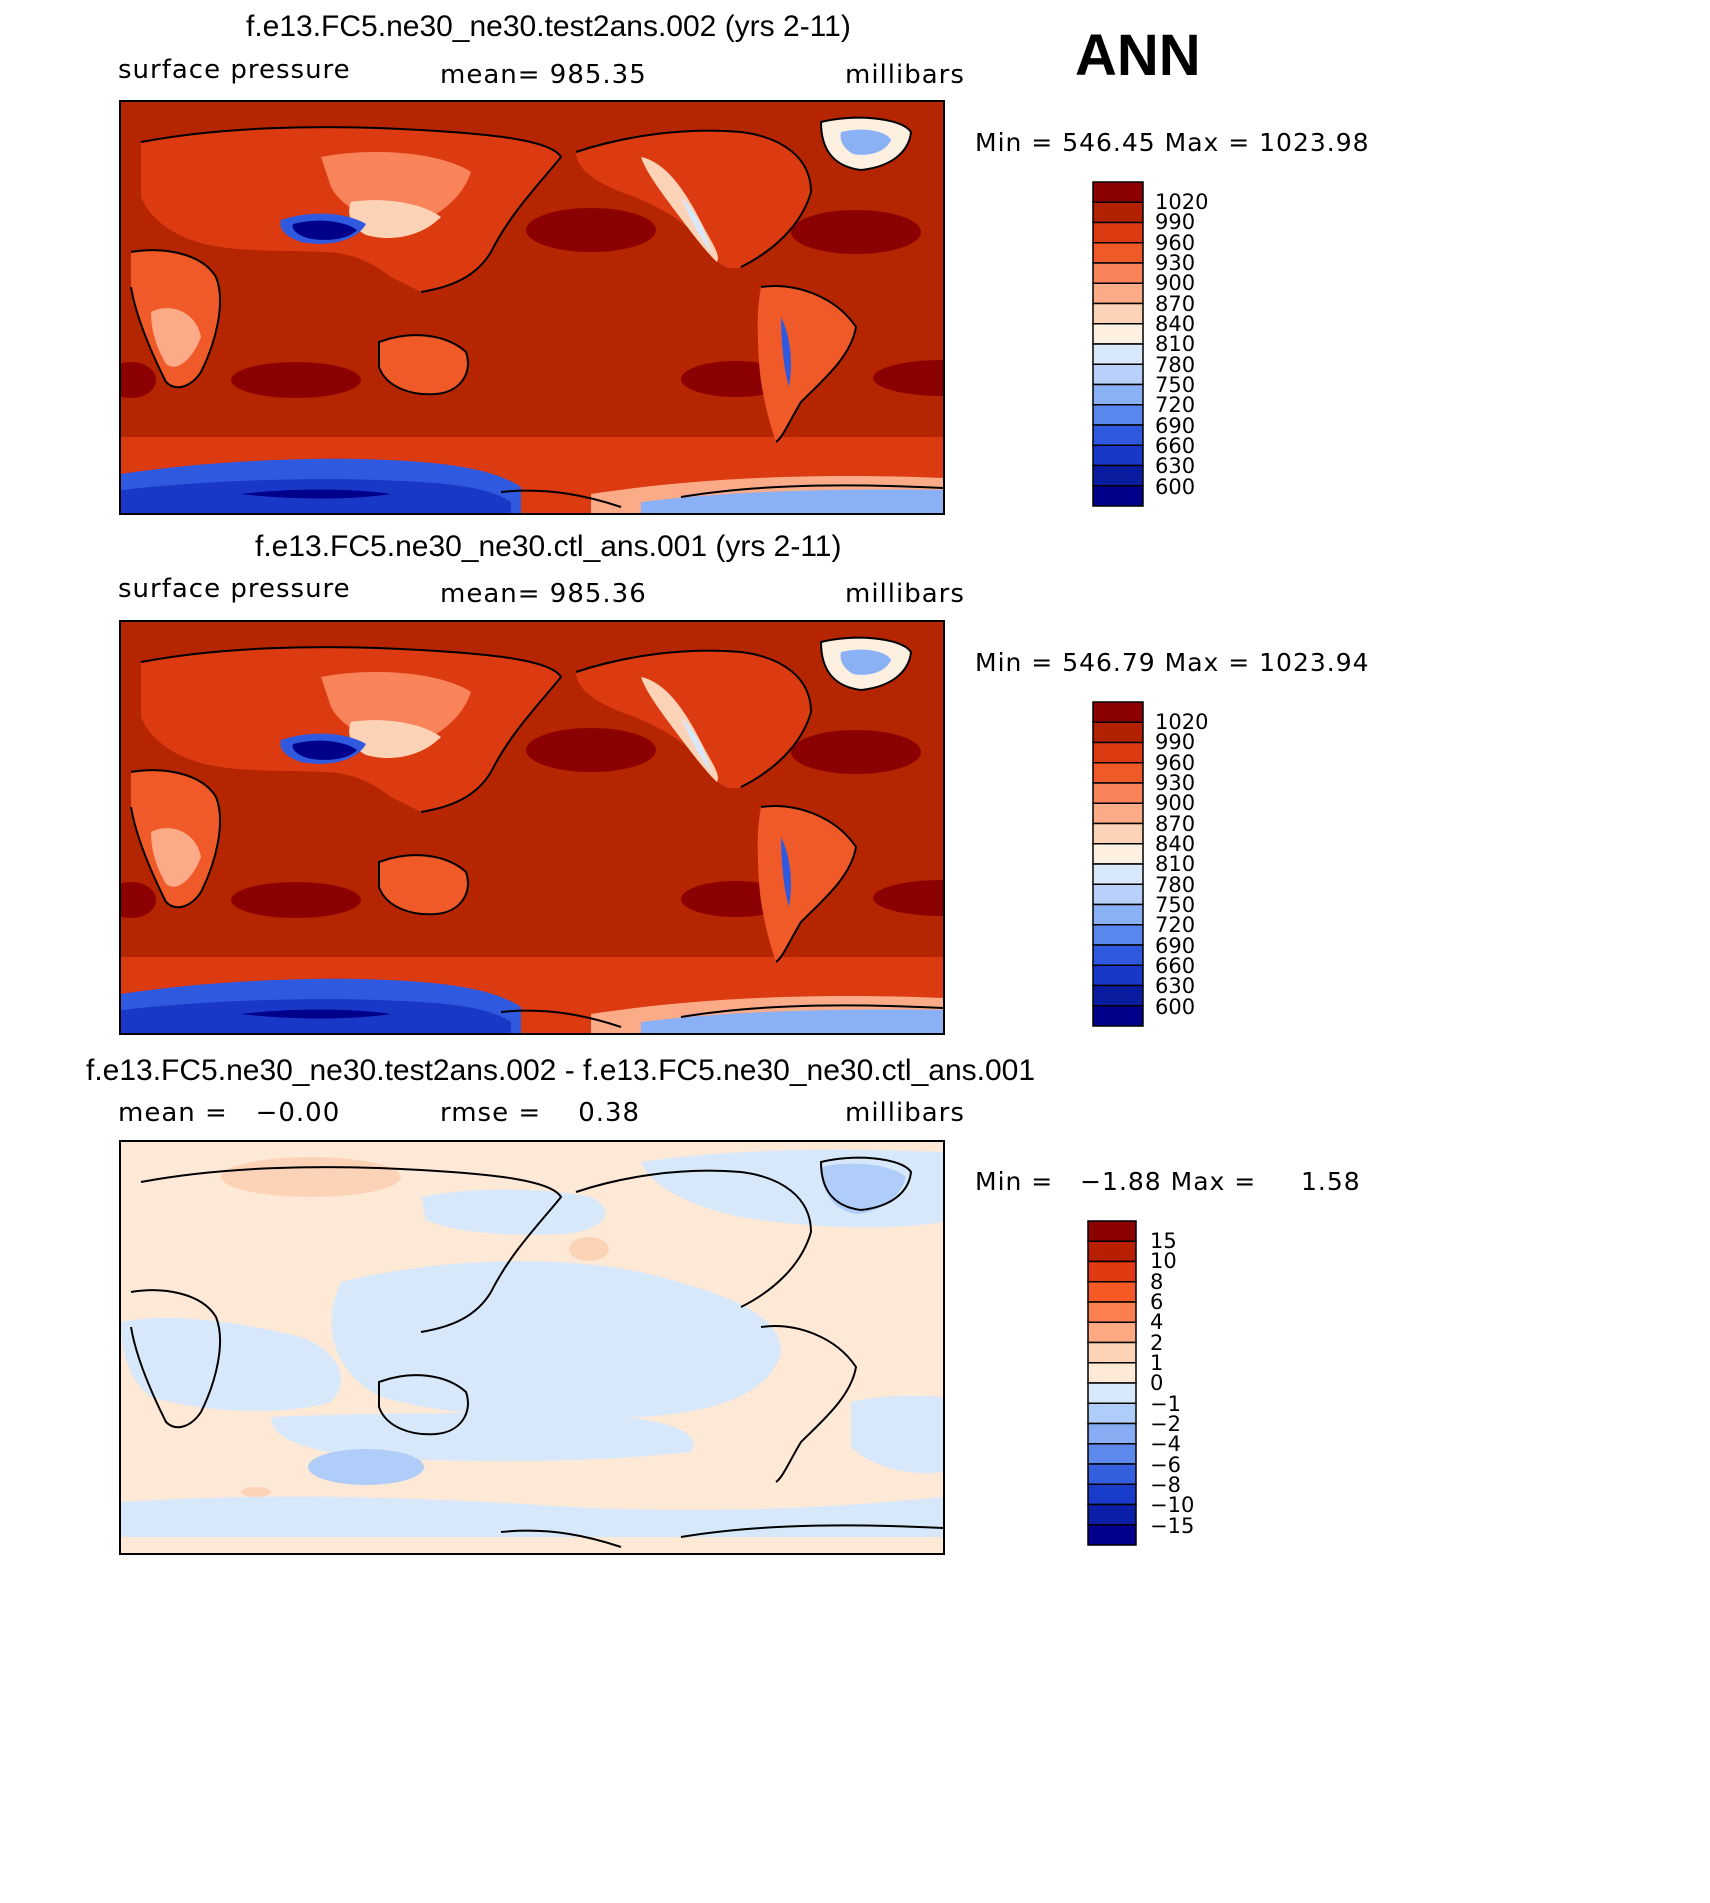 The image size is (1710, 1903). What do you see at coordinates (1157, 1282) in the screenshot?
I see `cb3-label-2: 8` at bounding box center [1157, 1282].